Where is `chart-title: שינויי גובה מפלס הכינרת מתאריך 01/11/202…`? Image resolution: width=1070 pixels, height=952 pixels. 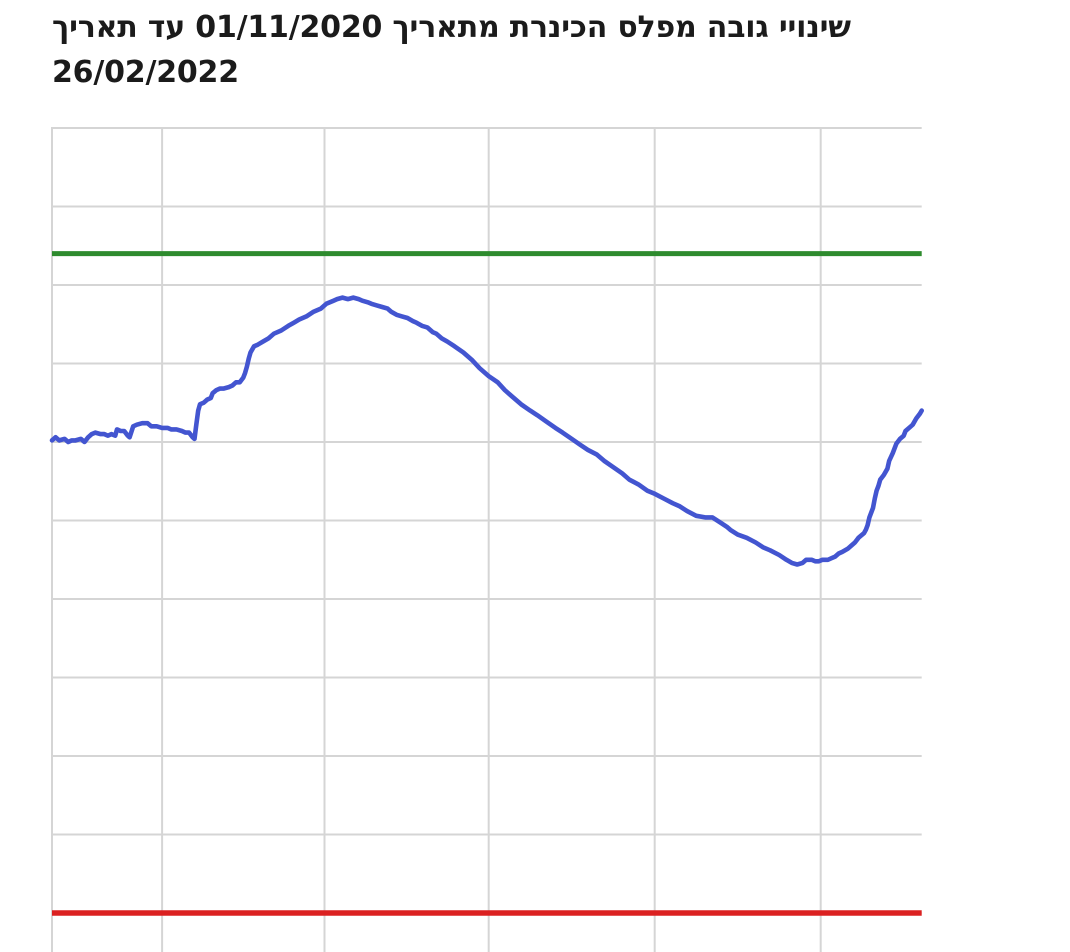 chart-title: שינויי גובה מפלס הכינרת מתאריך 01/11/202… is located at coordinates (542, 50).